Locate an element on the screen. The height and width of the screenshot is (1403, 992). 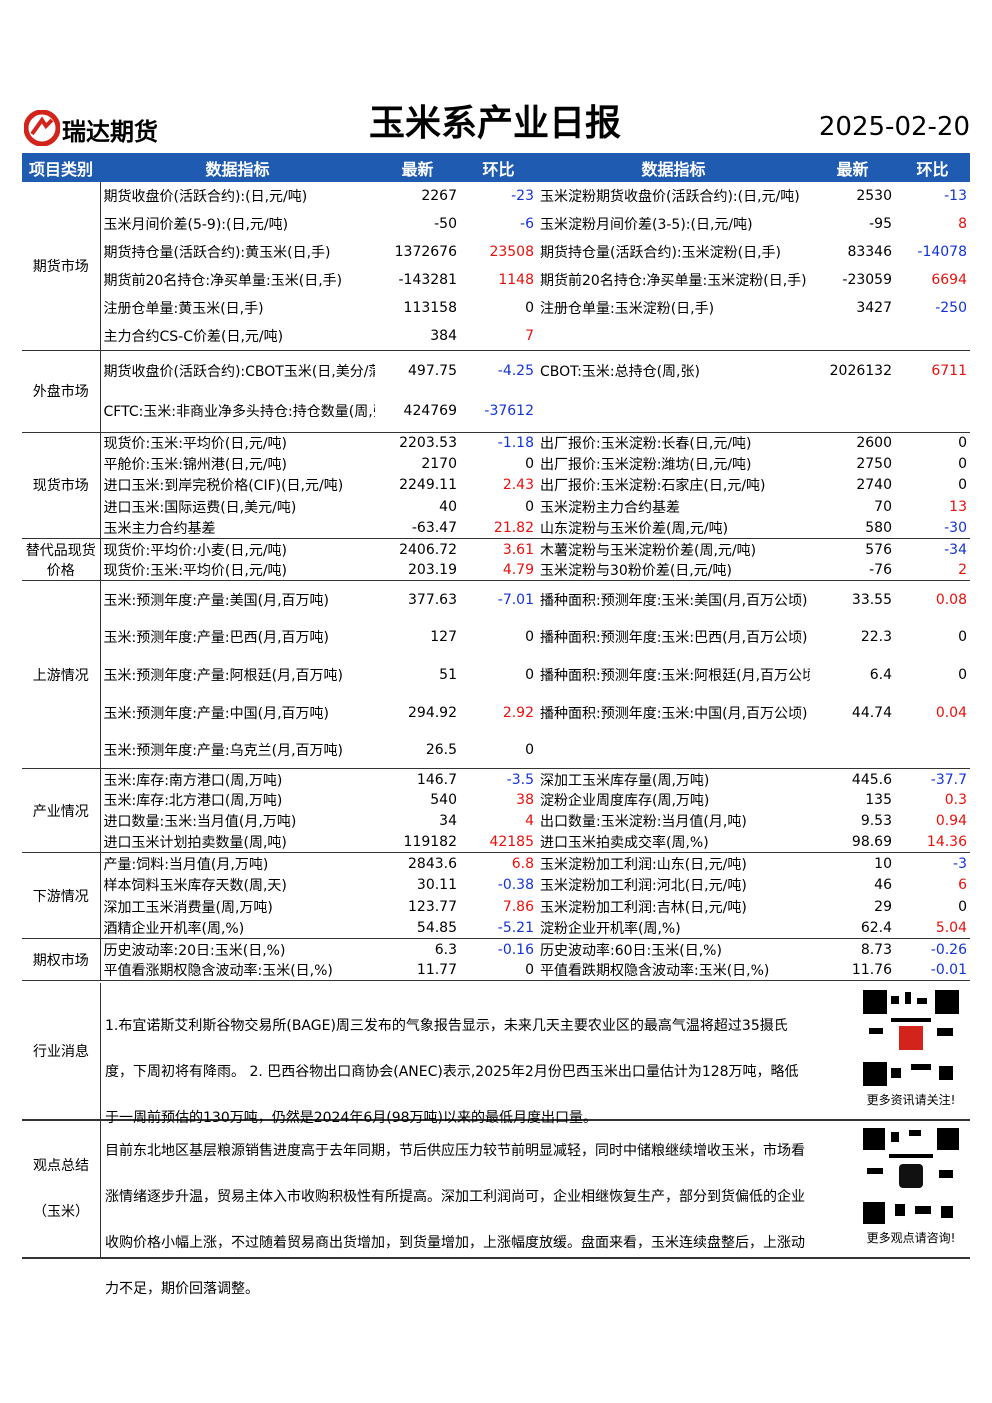
latest-value: 30.11 is located at coordinates (436, 885).